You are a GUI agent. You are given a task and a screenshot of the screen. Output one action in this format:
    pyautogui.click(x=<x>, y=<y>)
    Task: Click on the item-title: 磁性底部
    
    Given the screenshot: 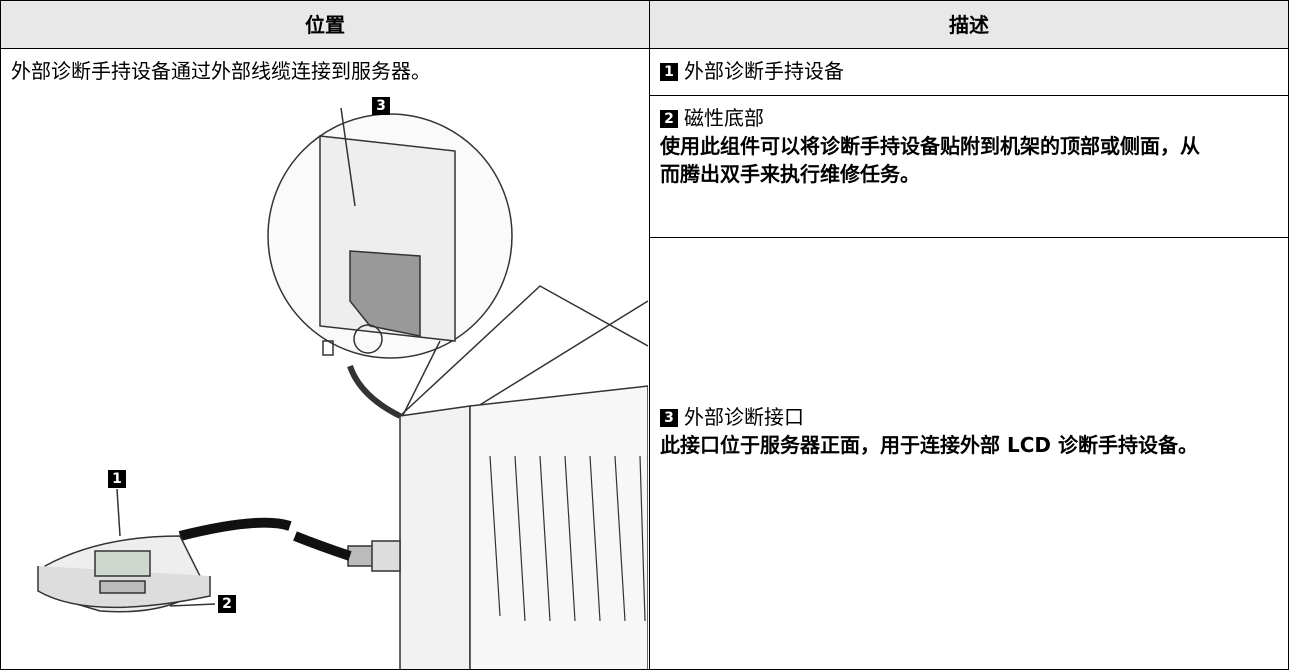 What is the action you would take?
    pyautogui.click(x=724, y=118)
    